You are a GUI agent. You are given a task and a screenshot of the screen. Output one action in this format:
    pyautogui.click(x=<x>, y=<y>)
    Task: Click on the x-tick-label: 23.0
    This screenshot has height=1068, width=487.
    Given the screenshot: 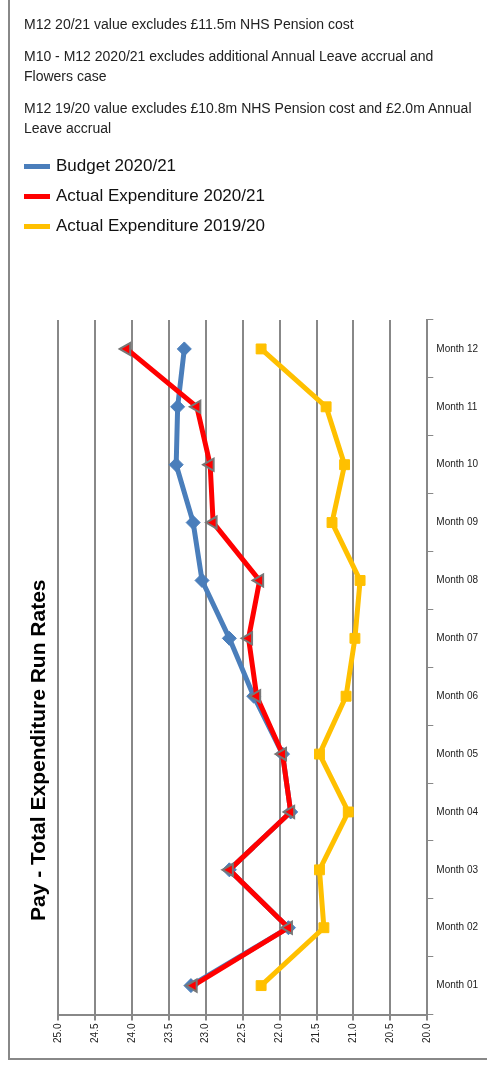 What is the action you would take?
    pyautogui.click(x=205, y=1033)
    